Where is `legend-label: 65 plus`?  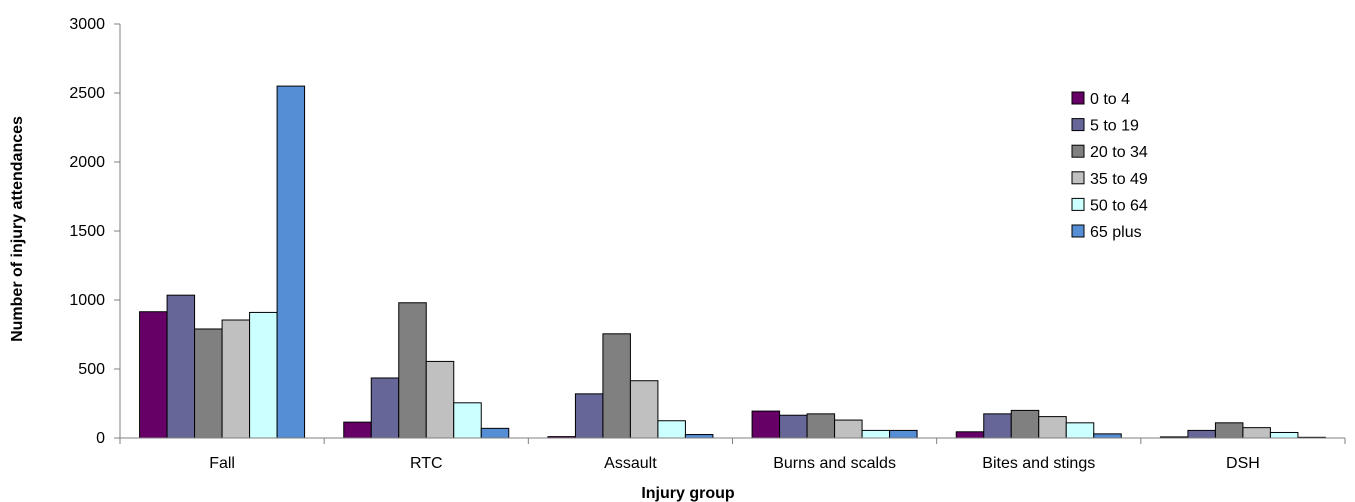 legend-label: 65 plus is located at coordinates (1116, 232).